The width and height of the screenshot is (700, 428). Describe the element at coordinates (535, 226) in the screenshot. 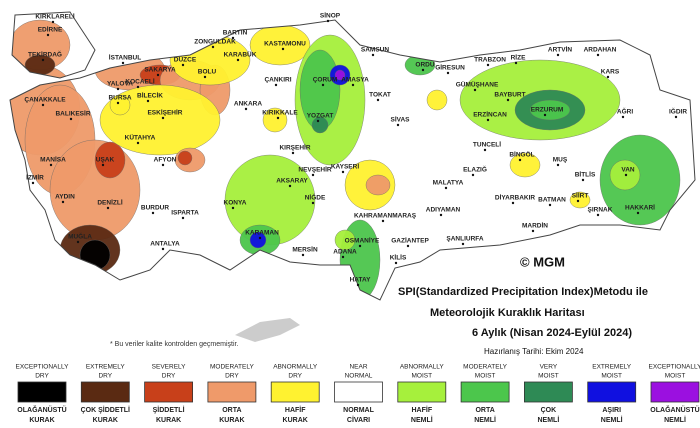

I see `city-label: MARDİN` at that location.